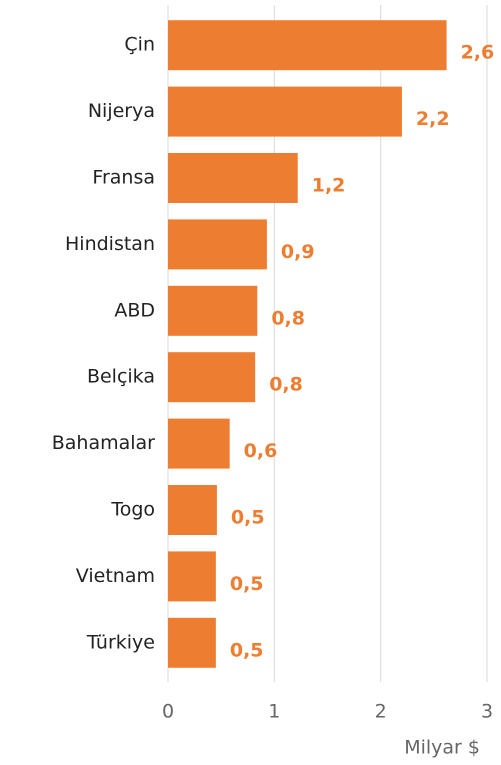  What do you see at coordinates (134, 310) in the screenshot?
I see `y-tick-label: ABD` at bounding box center [134, 310].